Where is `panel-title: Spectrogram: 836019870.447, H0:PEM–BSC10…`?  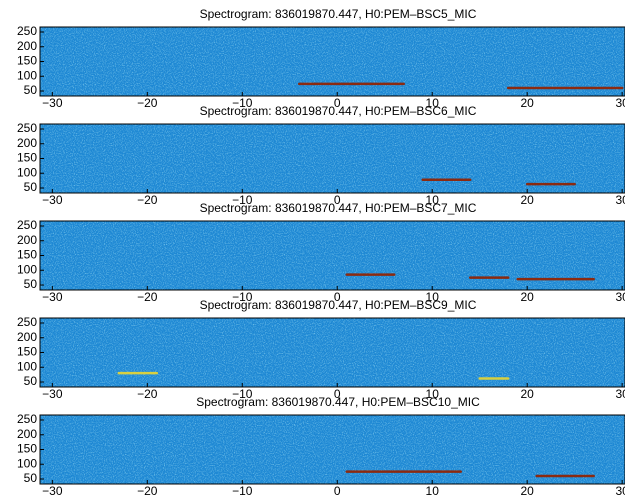 panel-title: Spectrogram: 836019870.447, H0:PEM–BSC10… is located at coordinates (338, 402).